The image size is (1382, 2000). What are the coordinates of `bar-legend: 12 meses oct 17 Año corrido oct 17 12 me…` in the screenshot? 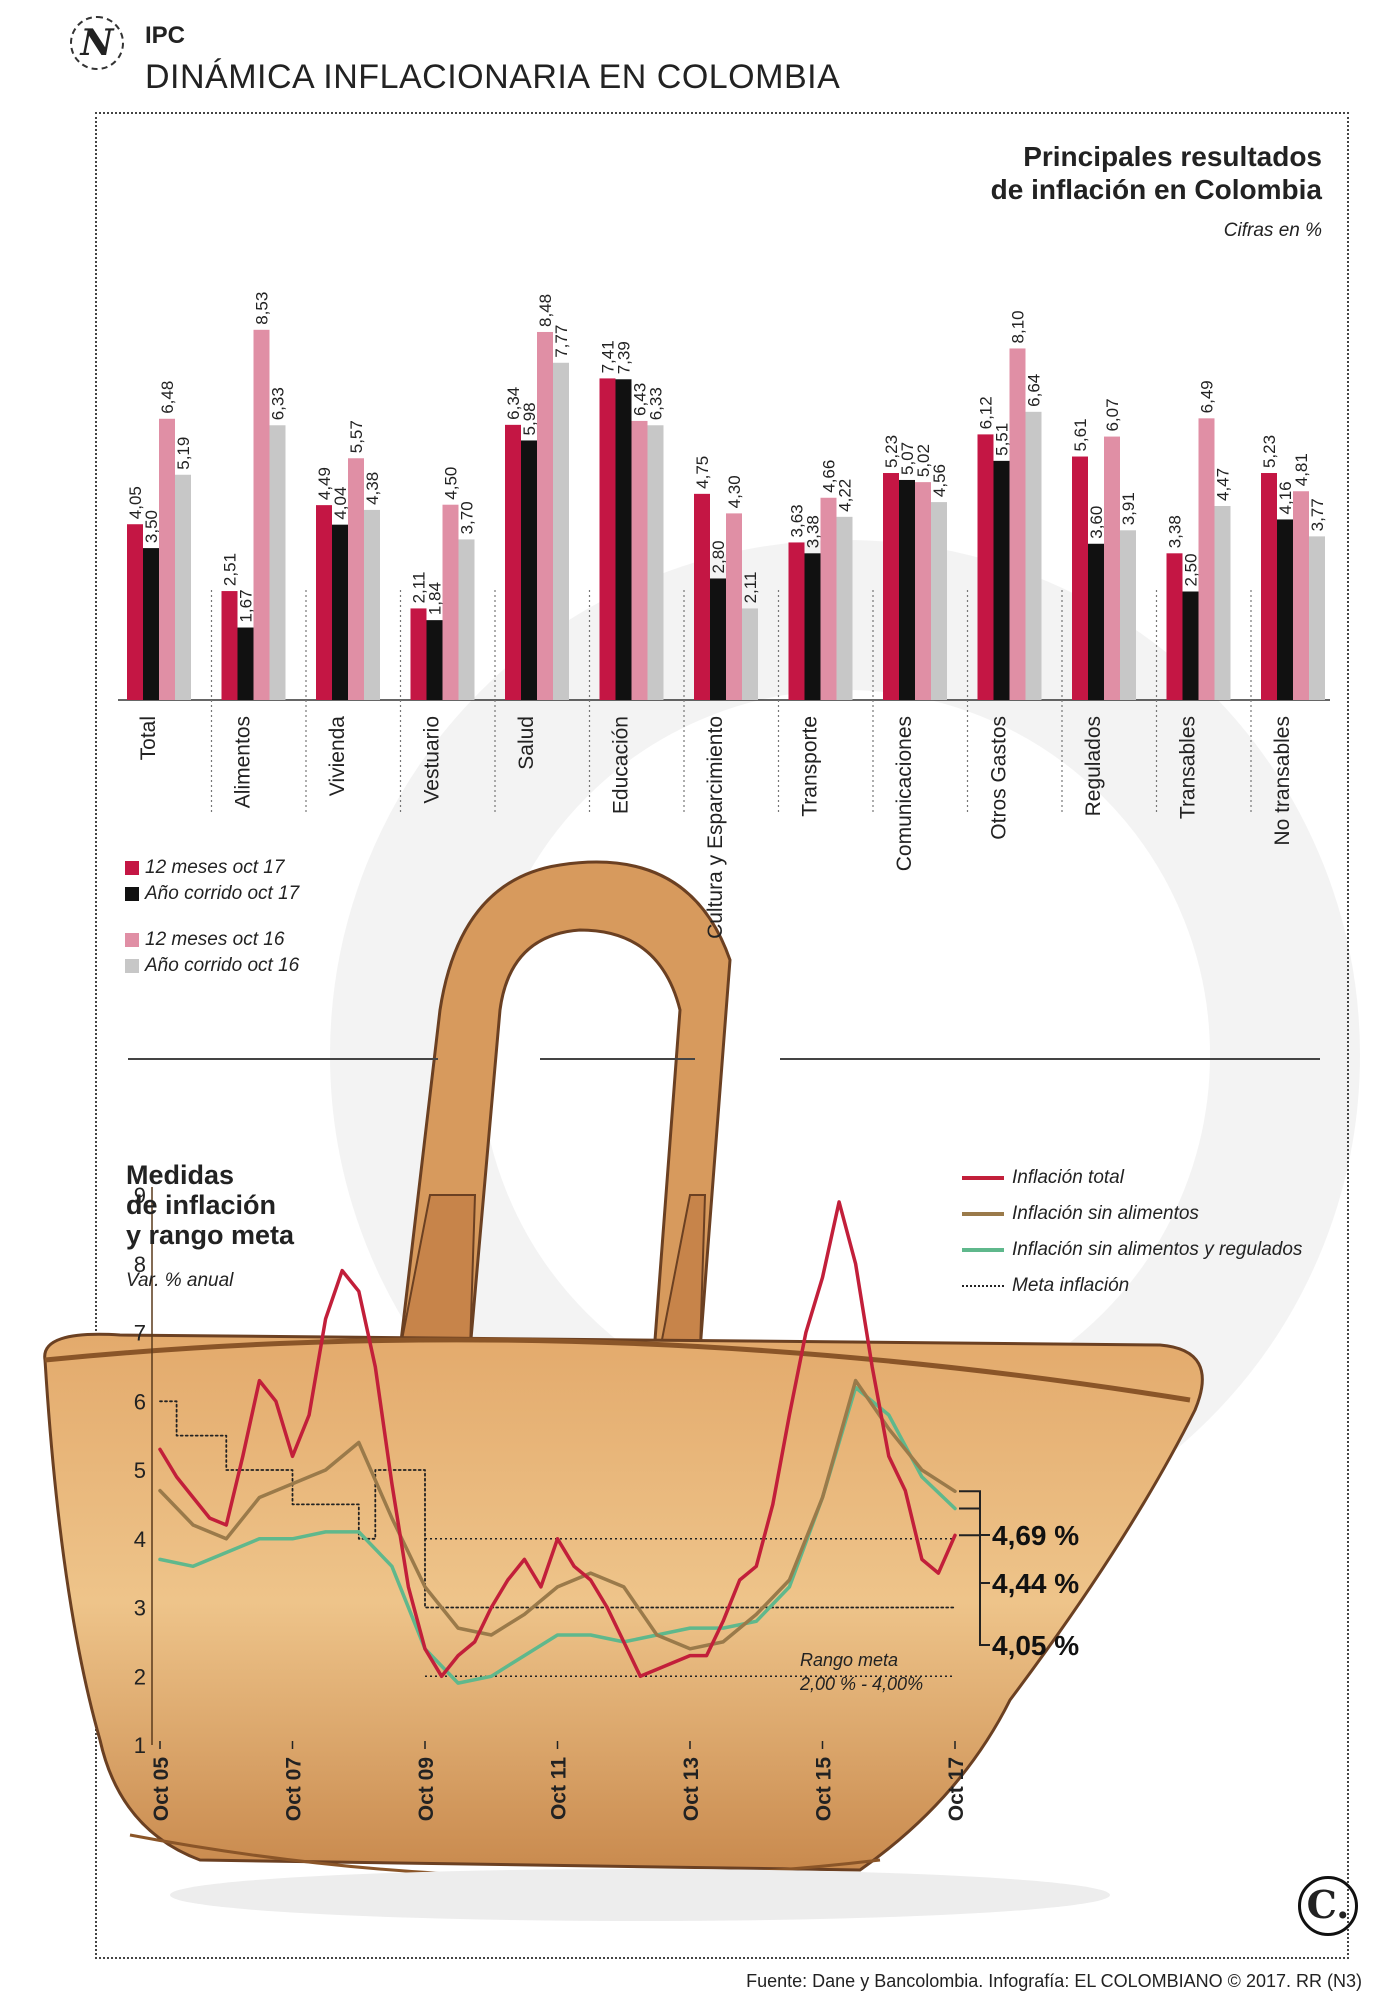 It's located at (212, 917).